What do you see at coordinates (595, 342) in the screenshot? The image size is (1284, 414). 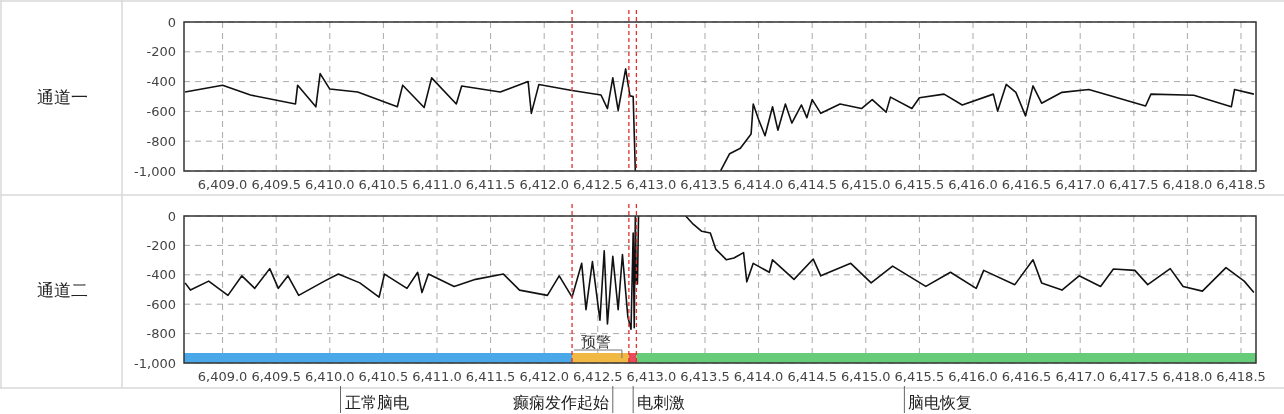 I see `annotation: 预警` at bounding box center [595, 342].